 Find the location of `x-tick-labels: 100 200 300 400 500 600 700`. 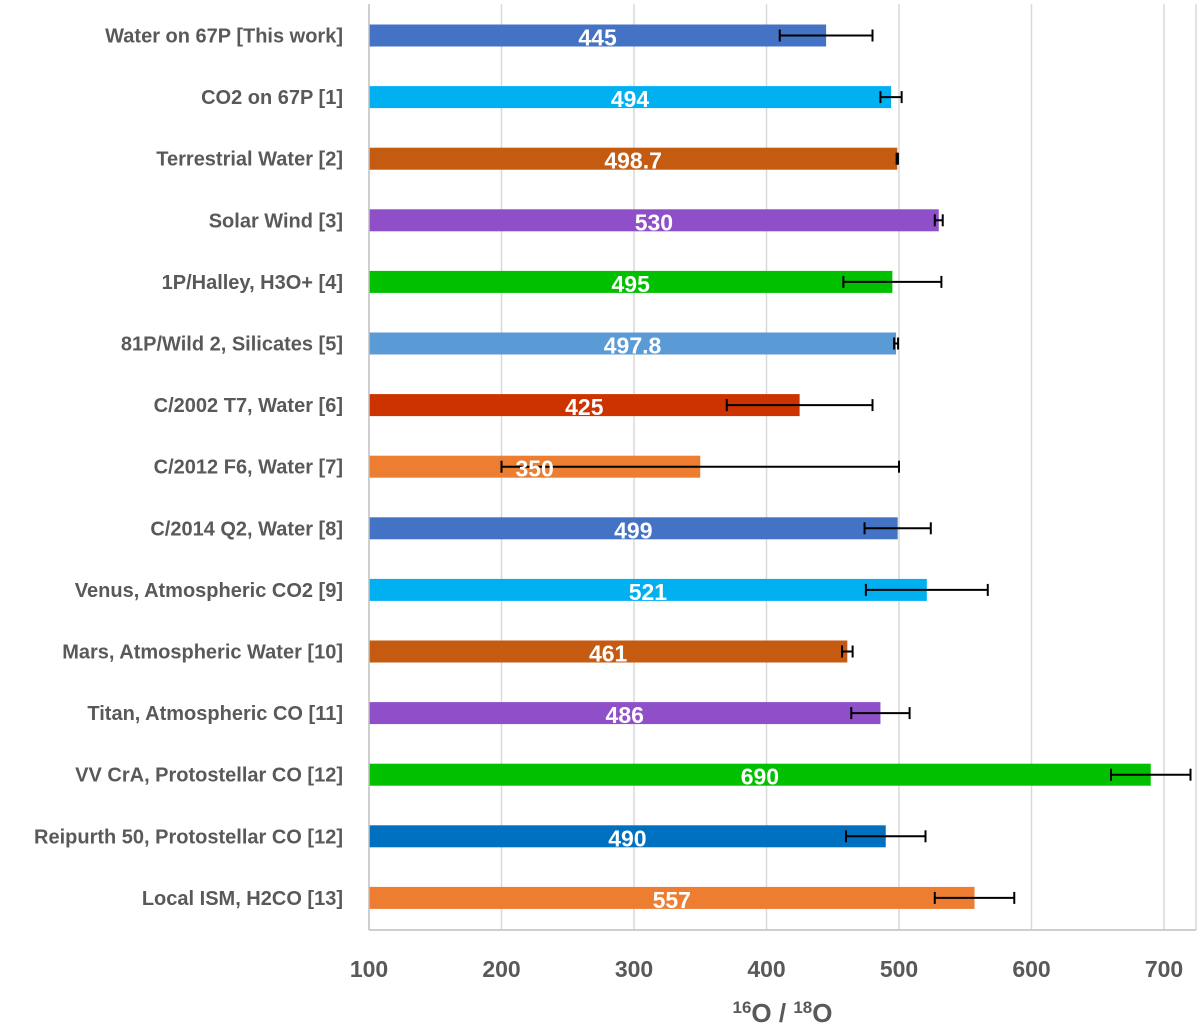

x-tick-labels: 100 200 300 400 500 600 700 is located at coordinates (766, 969).